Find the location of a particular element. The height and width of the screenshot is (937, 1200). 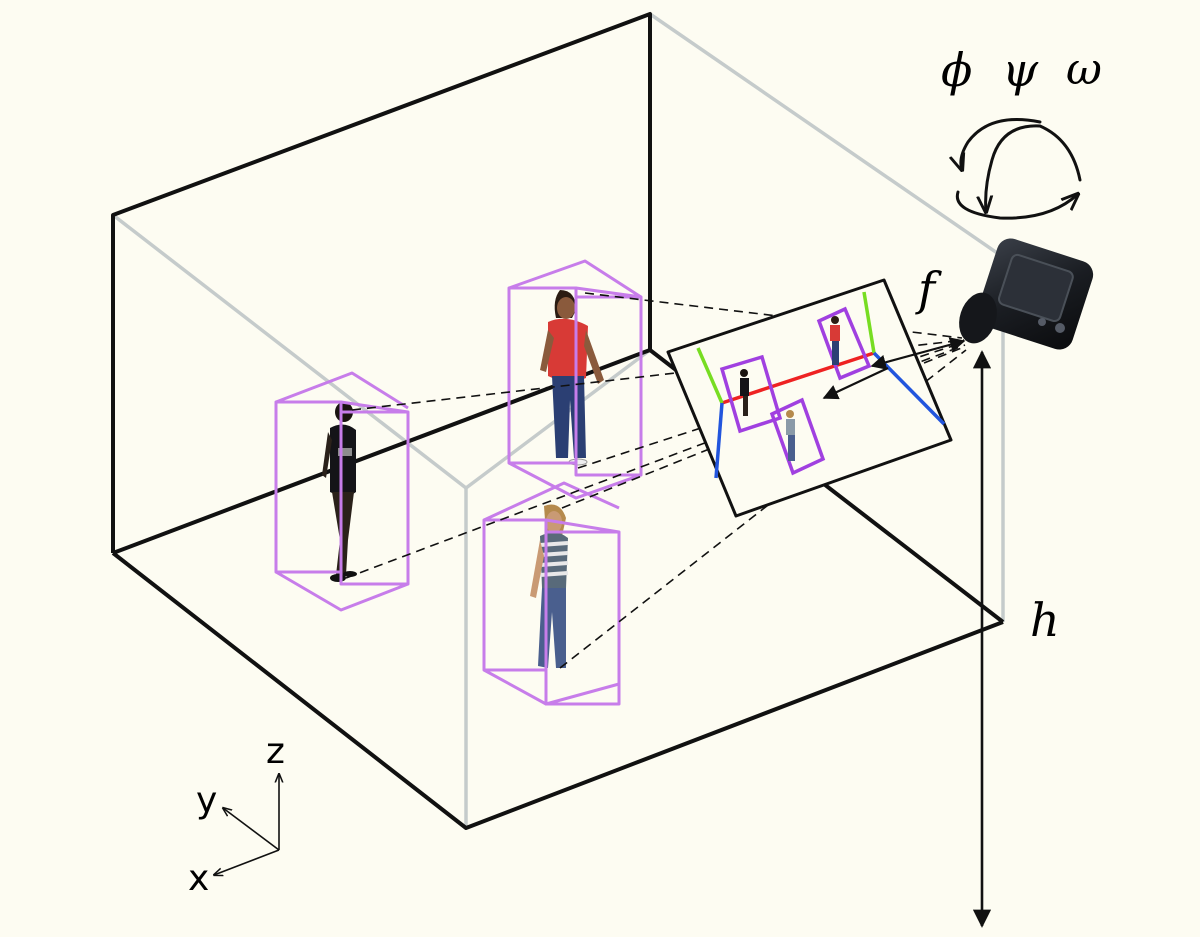

focal-arrow is located at coordinates (918, 353).